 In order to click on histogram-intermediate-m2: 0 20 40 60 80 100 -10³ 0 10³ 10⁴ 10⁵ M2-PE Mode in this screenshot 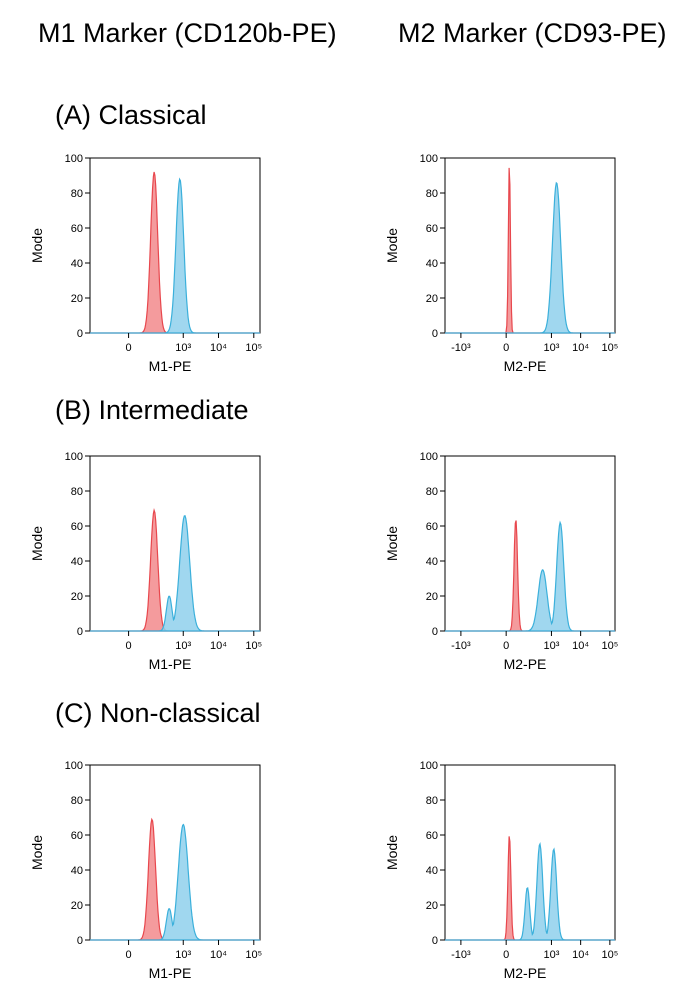, I will do `click(501, 561)`.